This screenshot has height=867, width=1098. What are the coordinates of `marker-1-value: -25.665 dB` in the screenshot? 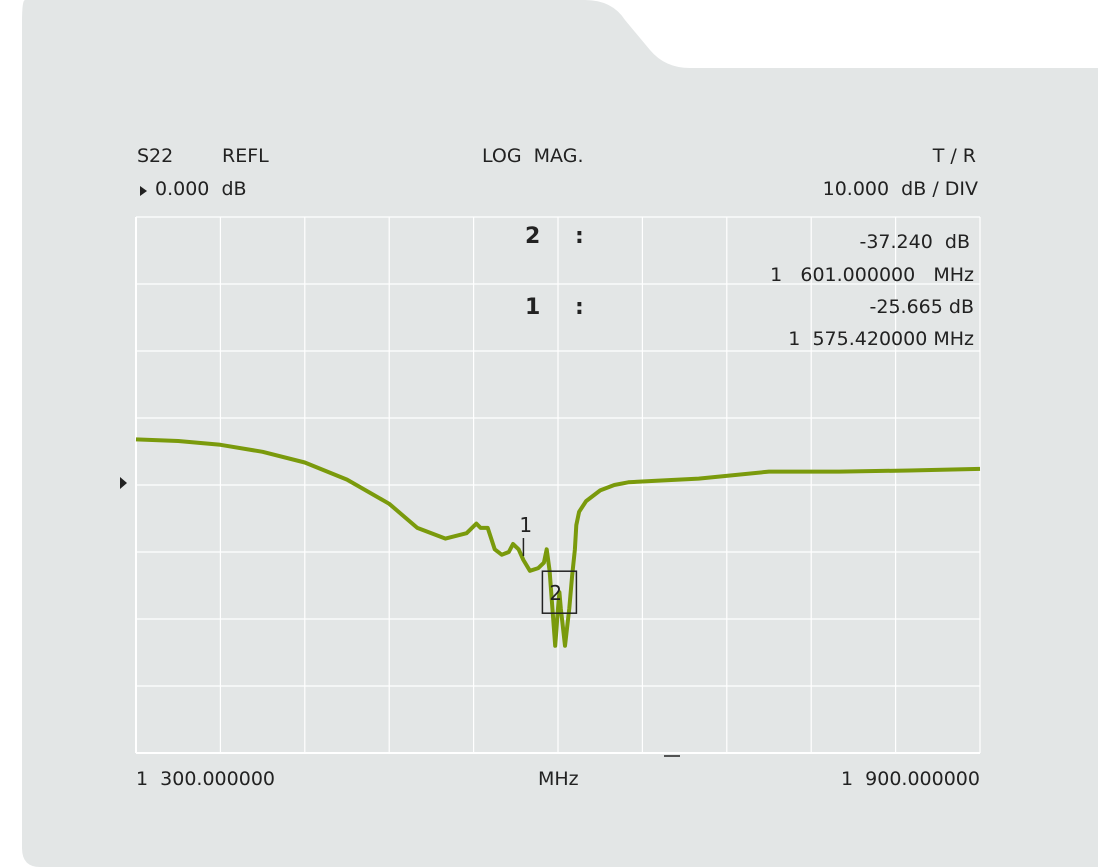 It's located at (921, 307).